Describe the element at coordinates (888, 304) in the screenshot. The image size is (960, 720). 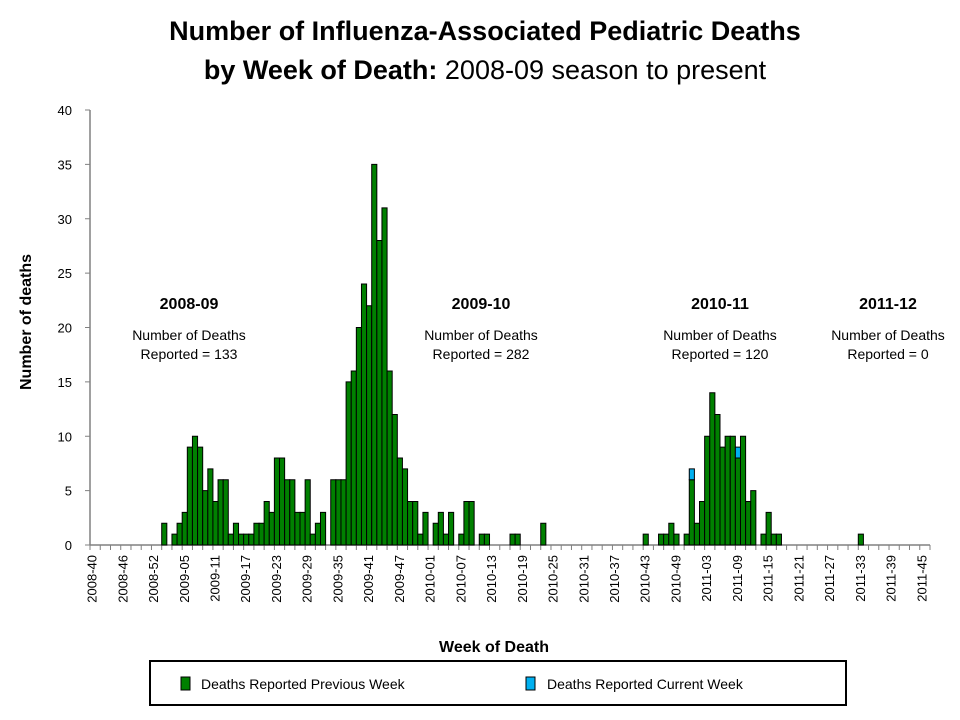
I see `season-label: 2011-12` at that location.